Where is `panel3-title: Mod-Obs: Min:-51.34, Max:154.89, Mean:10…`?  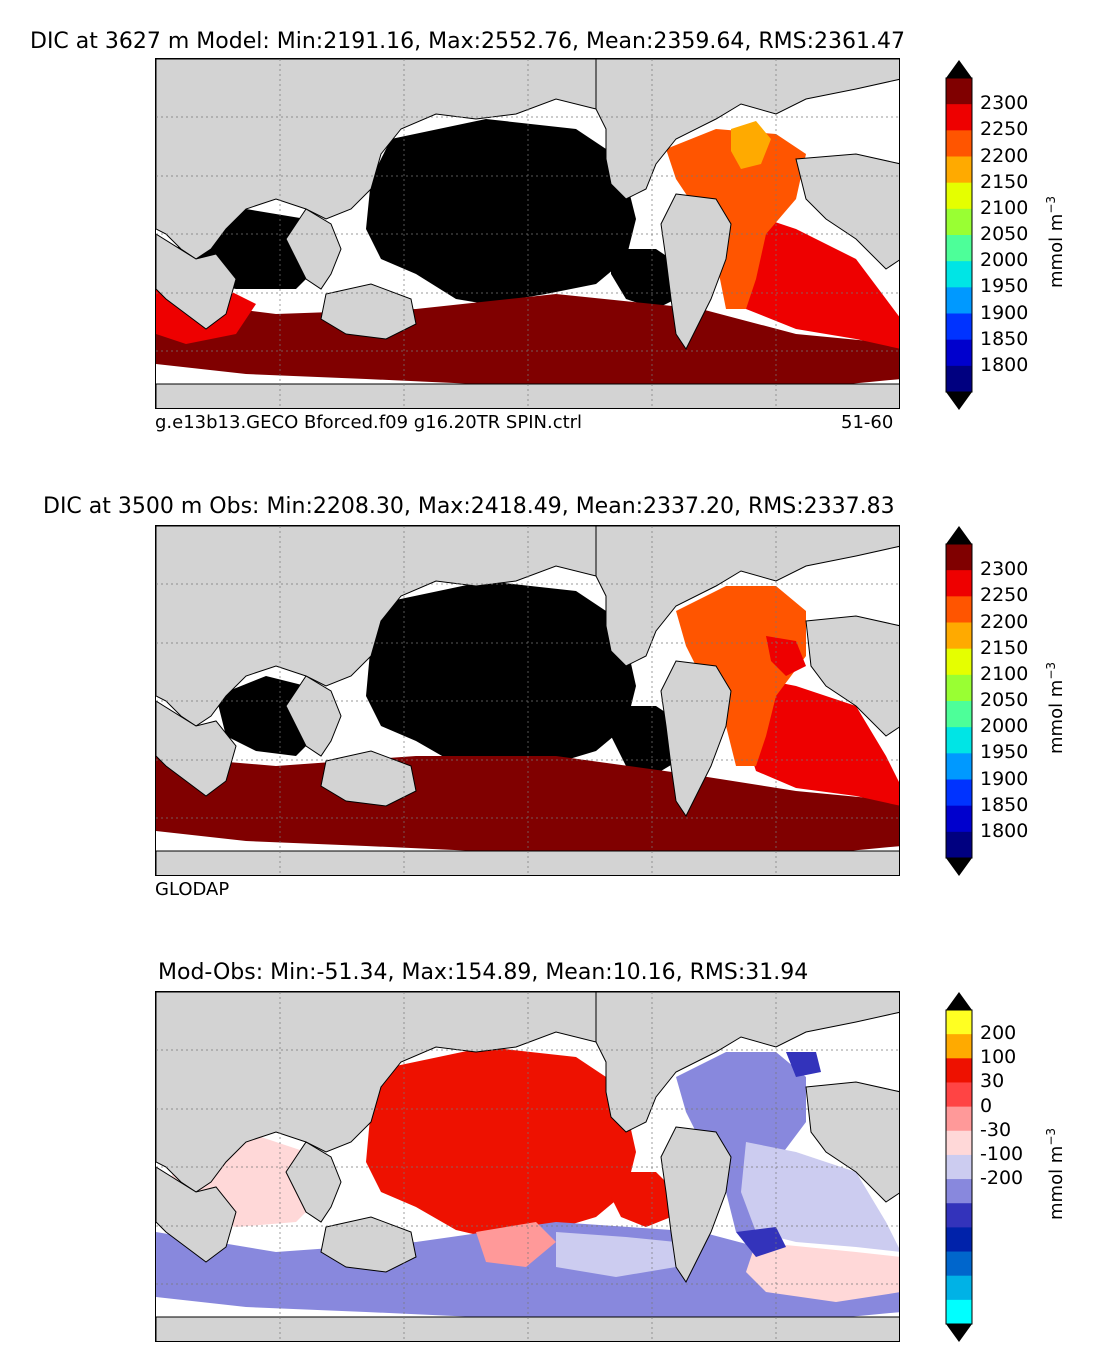 panel3-title: Mod-Obs: Min:-51.34, Max:154.89, Mean:10… is located at coordinates (483, 972).